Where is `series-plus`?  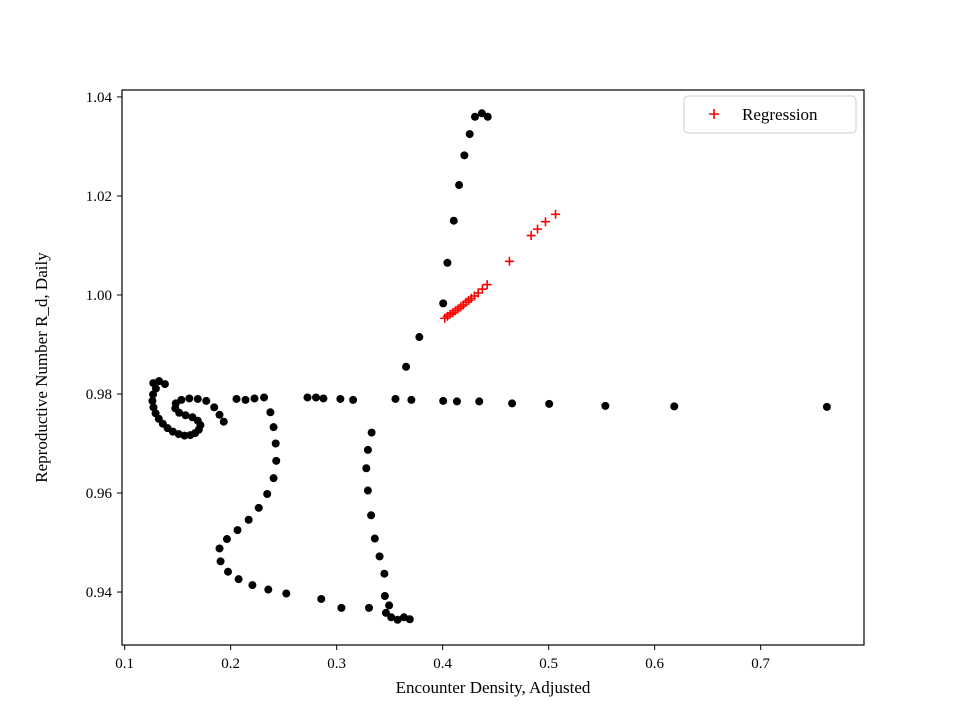
series-plus is located at coordinates (500, 266).